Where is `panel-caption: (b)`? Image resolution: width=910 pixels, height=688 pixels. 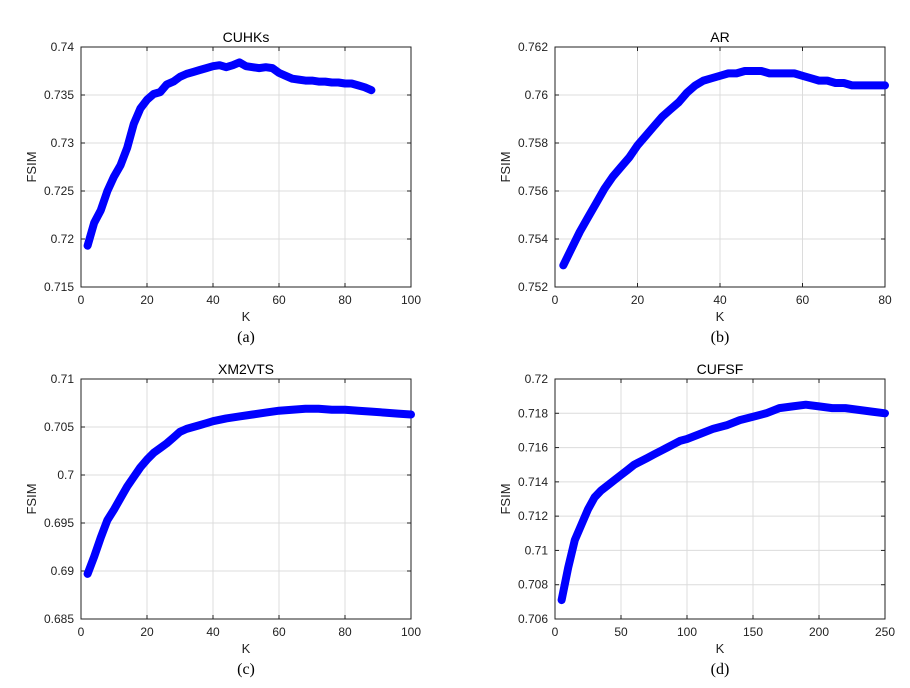
panel-caption: (b) is located at coordinates (720, 337).